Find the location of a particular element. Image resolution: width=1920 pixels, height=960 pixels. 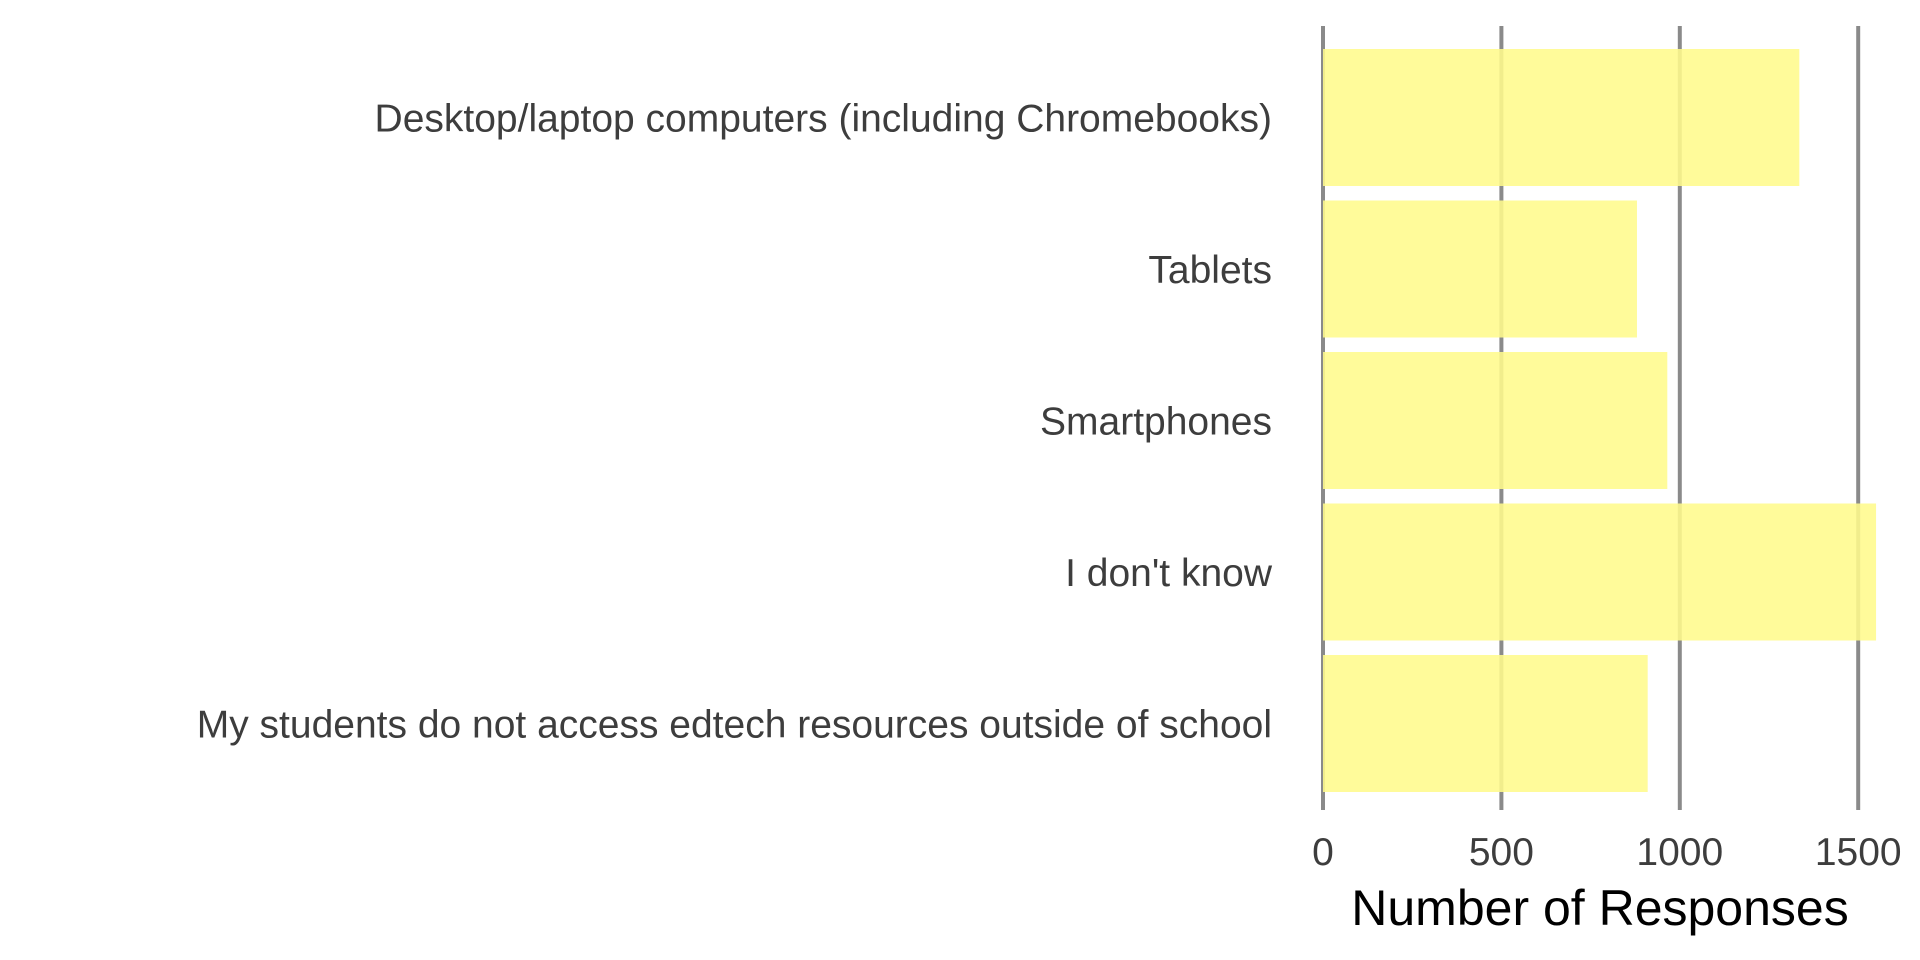

x-tick-labels: 0 500 1000 1500 is located at coordinates (1606, 852).